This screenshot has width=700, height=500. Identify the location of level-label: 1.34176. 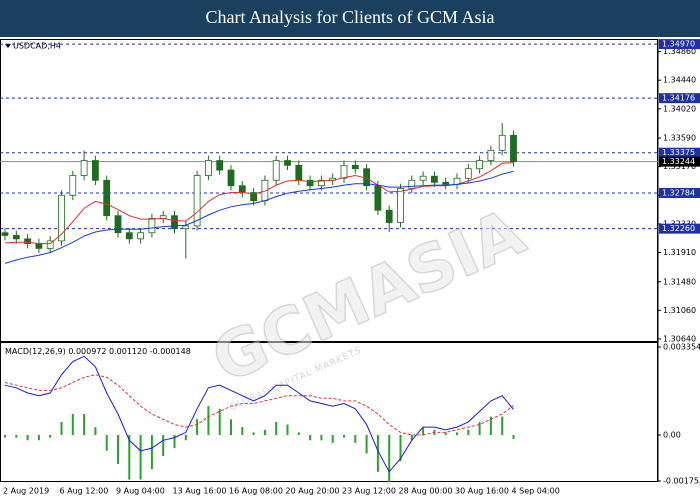
(678, 98).